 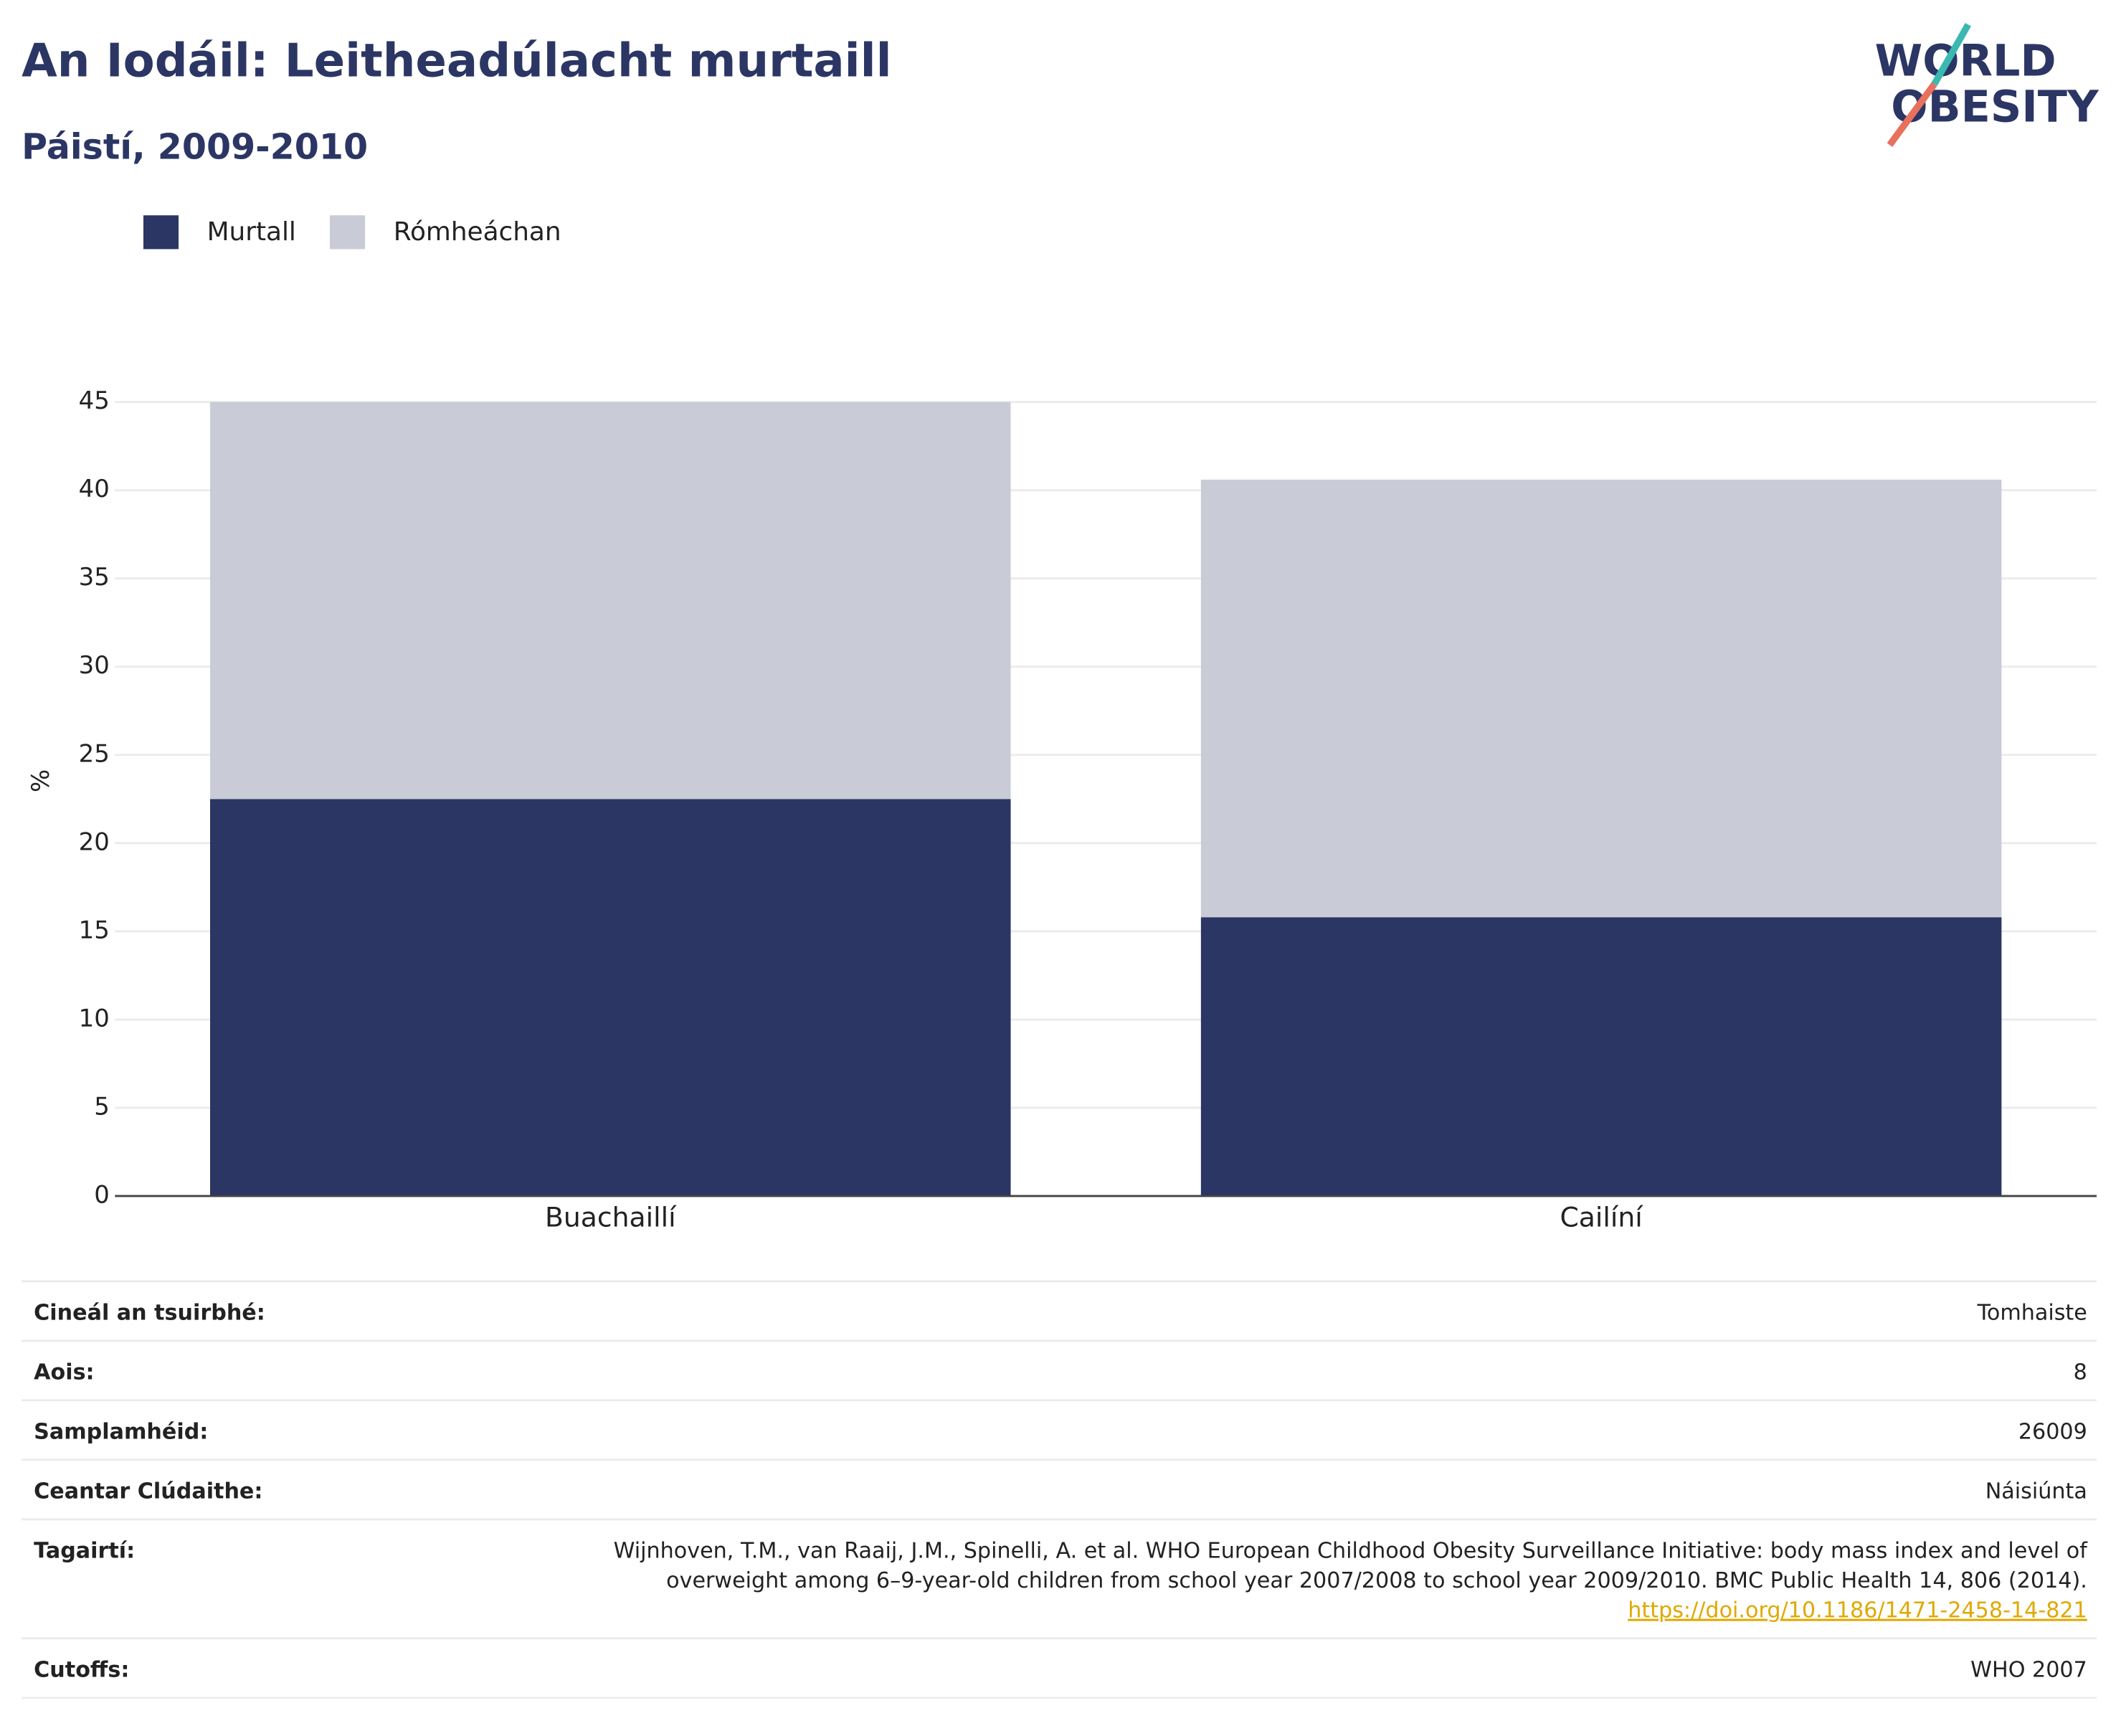 I want to click on x-tick-label: Cailíní, so click(x=1601, y=1218).